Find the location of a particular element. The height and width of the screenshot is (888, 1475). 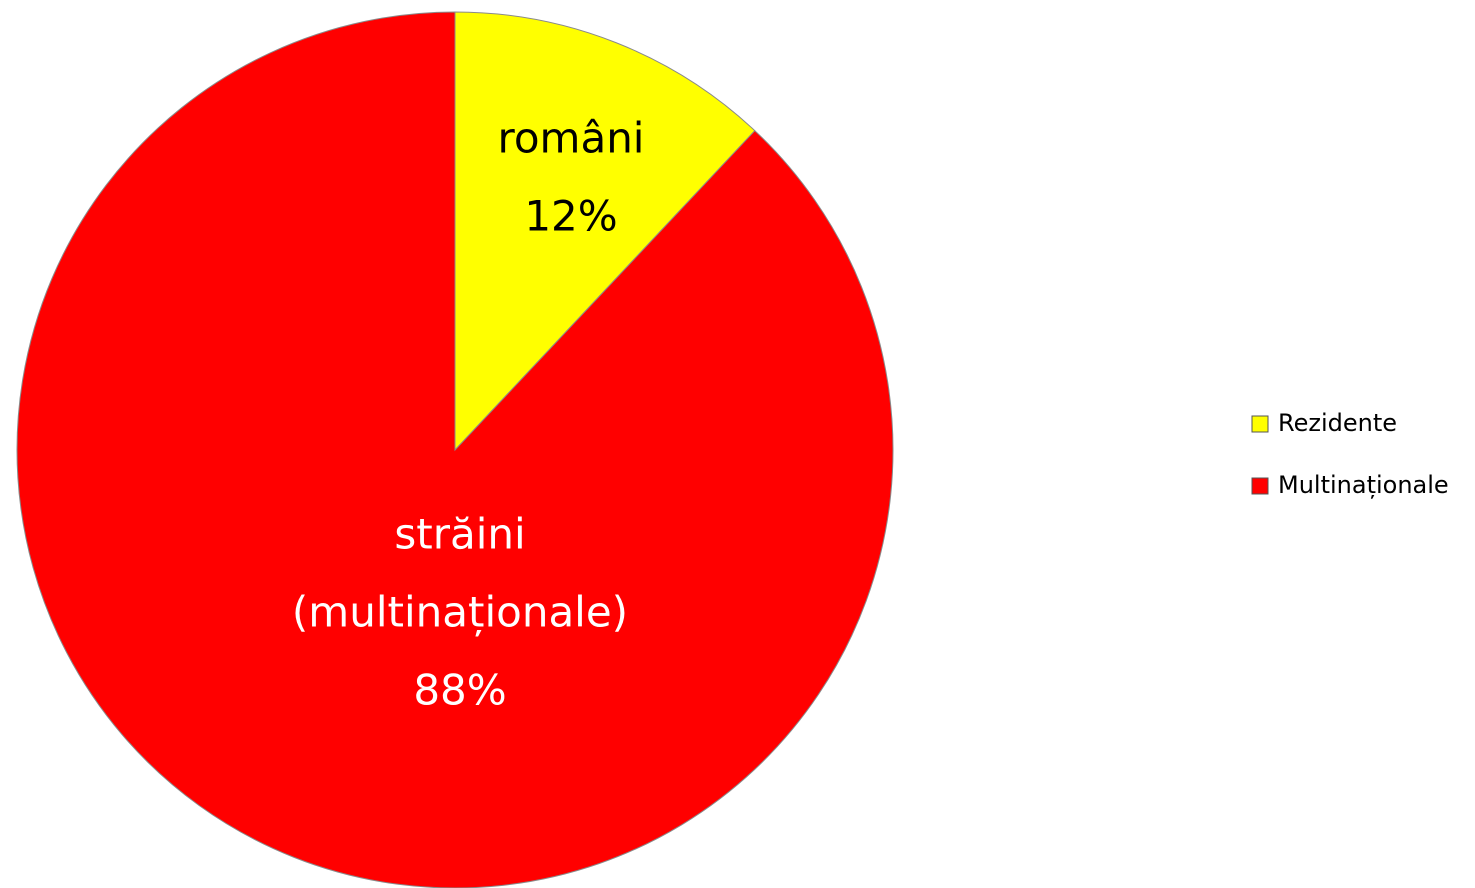

slice-value-label: 12% is located at coordinates (570, 216).